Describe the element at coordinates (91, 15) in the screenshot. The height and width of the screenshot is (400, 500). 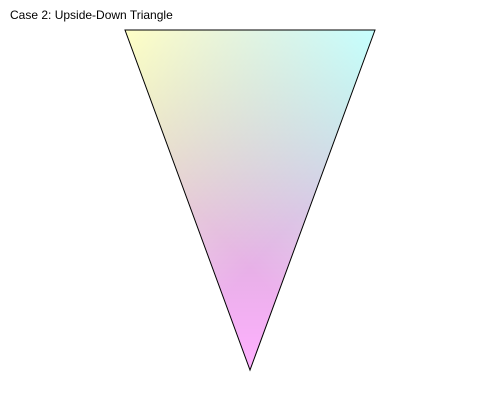
I see `case-title: Case 2: Upside-Down Triangle` at that location.